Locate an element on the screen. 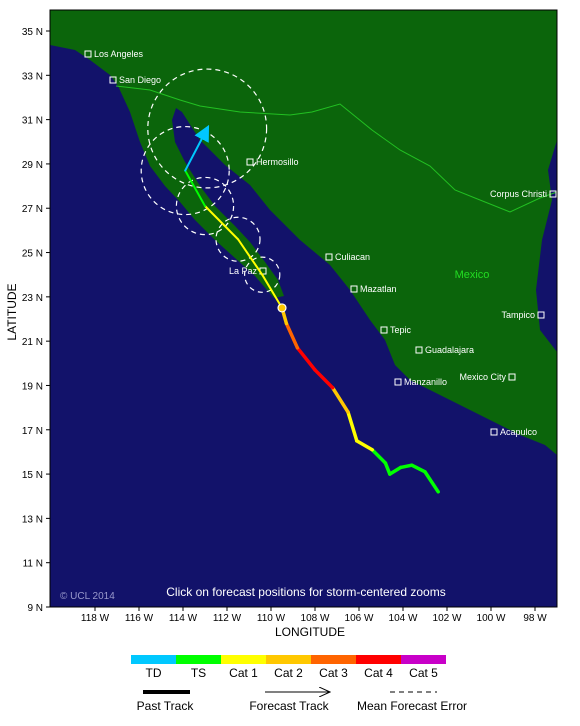  city-label: Hermosillo is located at coordinates (277, 162).